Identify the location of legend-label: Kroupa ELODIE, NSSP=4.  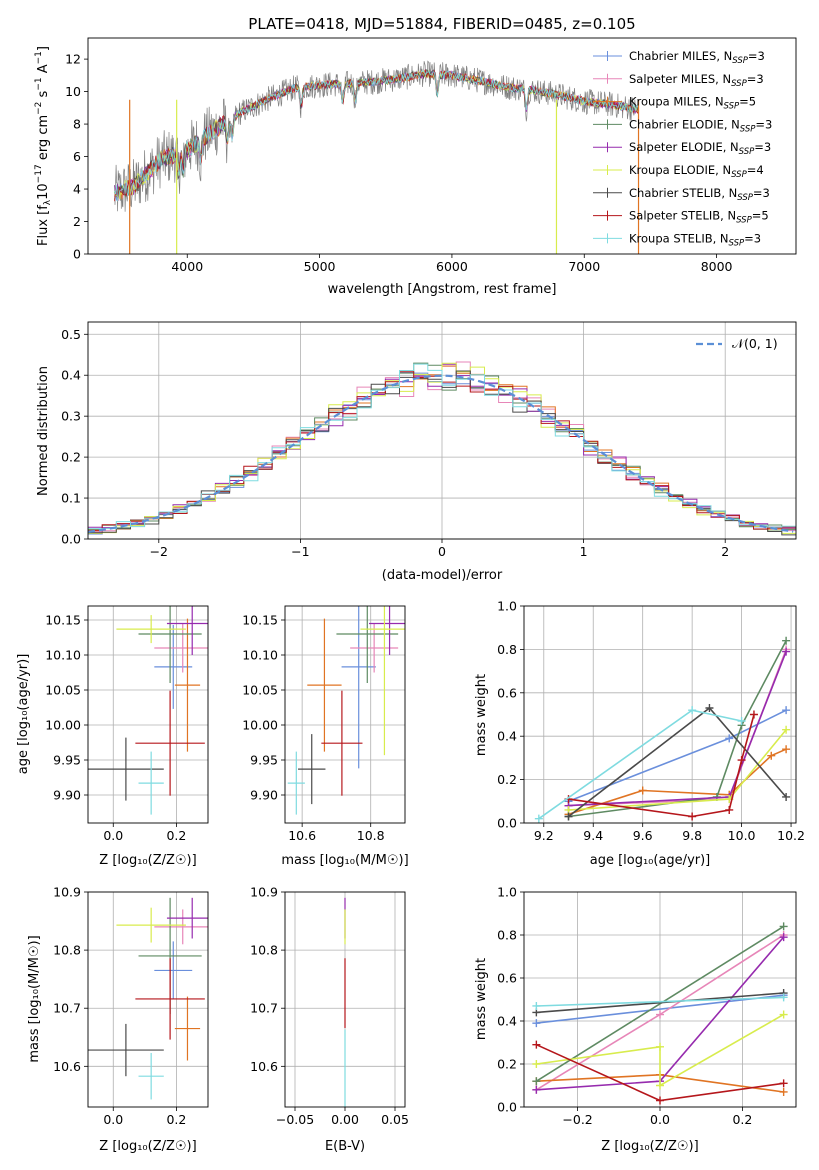
(696, 171).